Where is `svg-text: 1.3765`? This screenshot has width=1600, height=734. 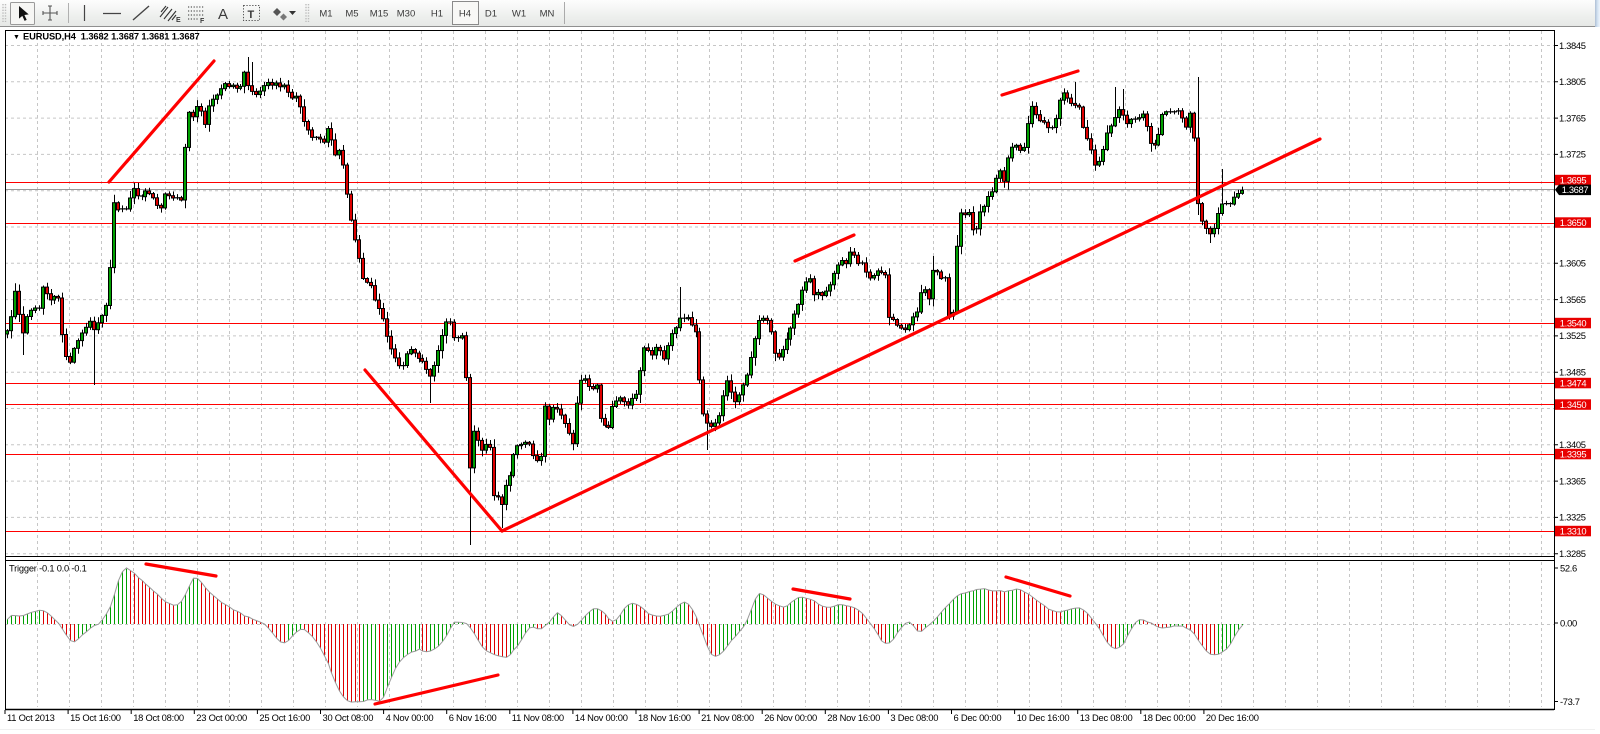
svg-text: 1.3765 is located at coordinates (1572, 117).